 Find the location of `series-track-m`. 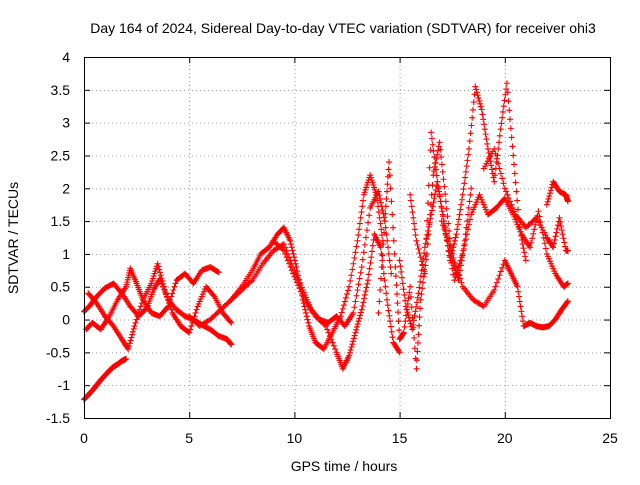

series-track-m is located at coordinates (557, 193).